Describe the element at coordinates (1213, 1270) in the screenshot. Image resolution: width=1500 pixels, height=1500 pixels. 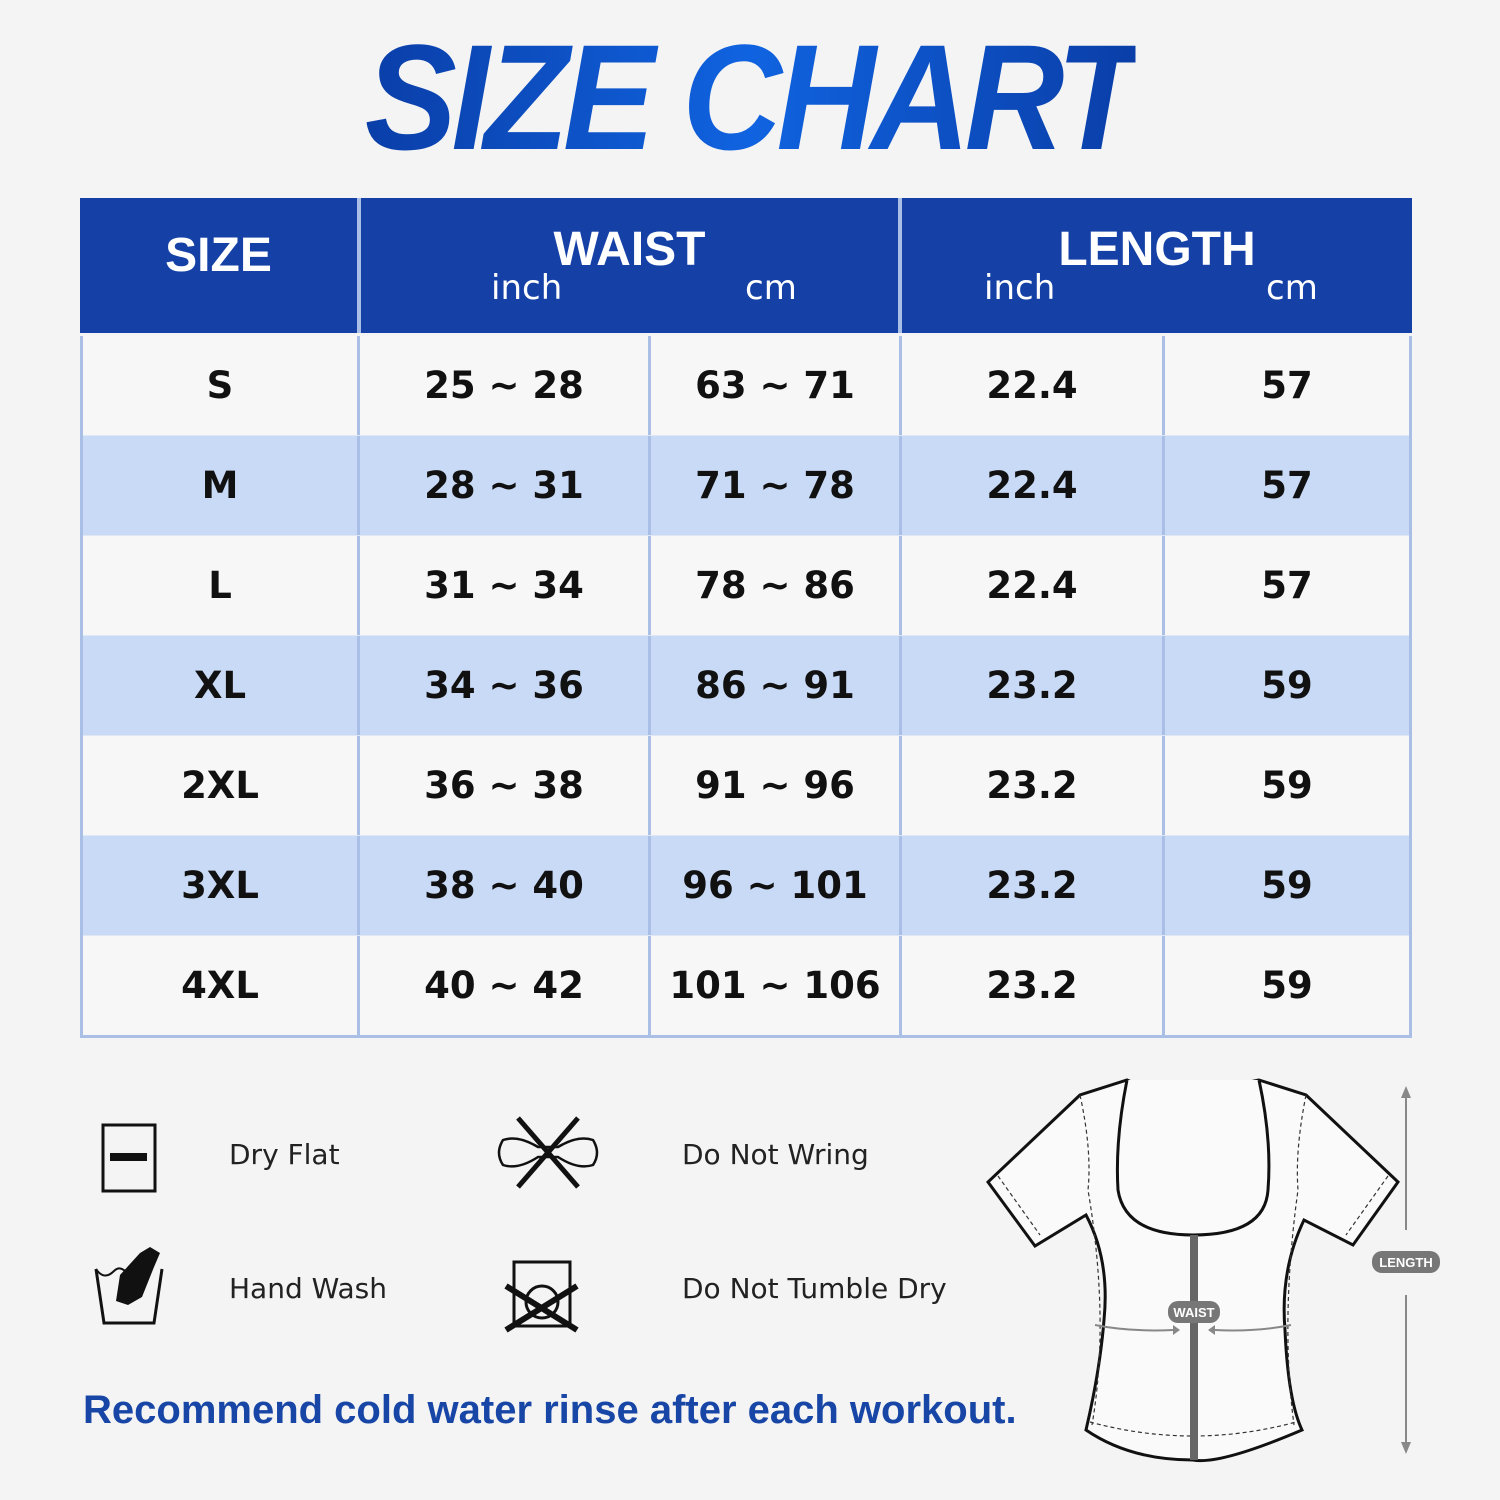
I see `garment-diagram: WAIST LENGTH` at that location.